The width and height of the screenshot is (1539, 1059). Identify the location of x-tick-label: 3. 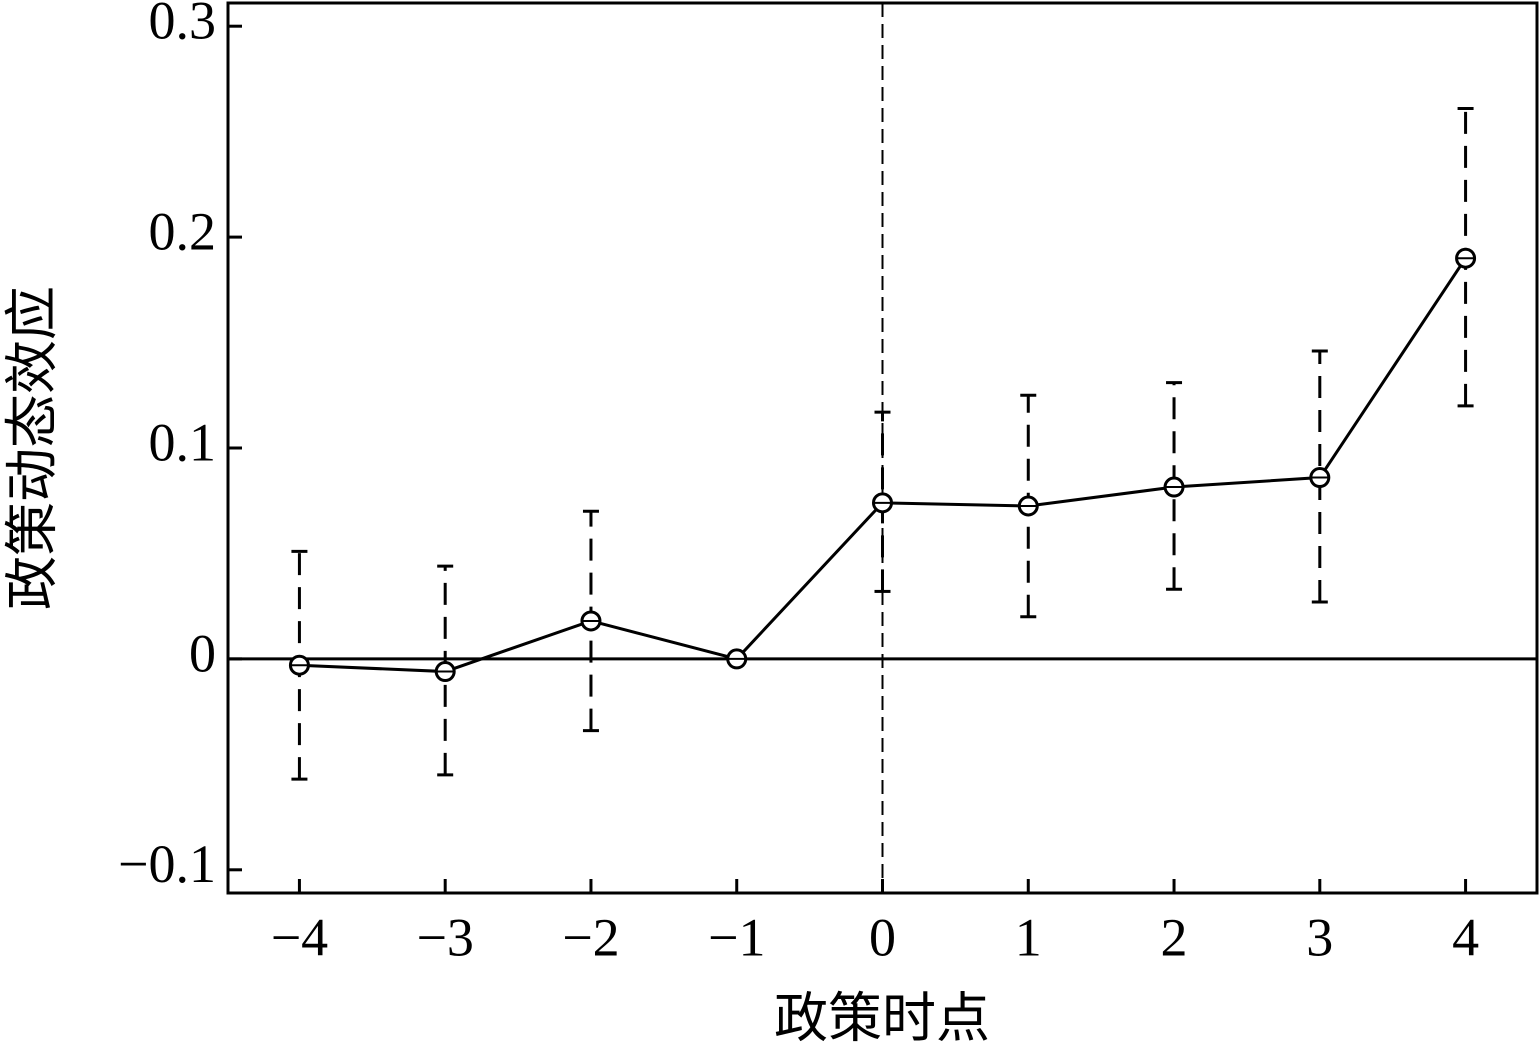
(1319, 937).